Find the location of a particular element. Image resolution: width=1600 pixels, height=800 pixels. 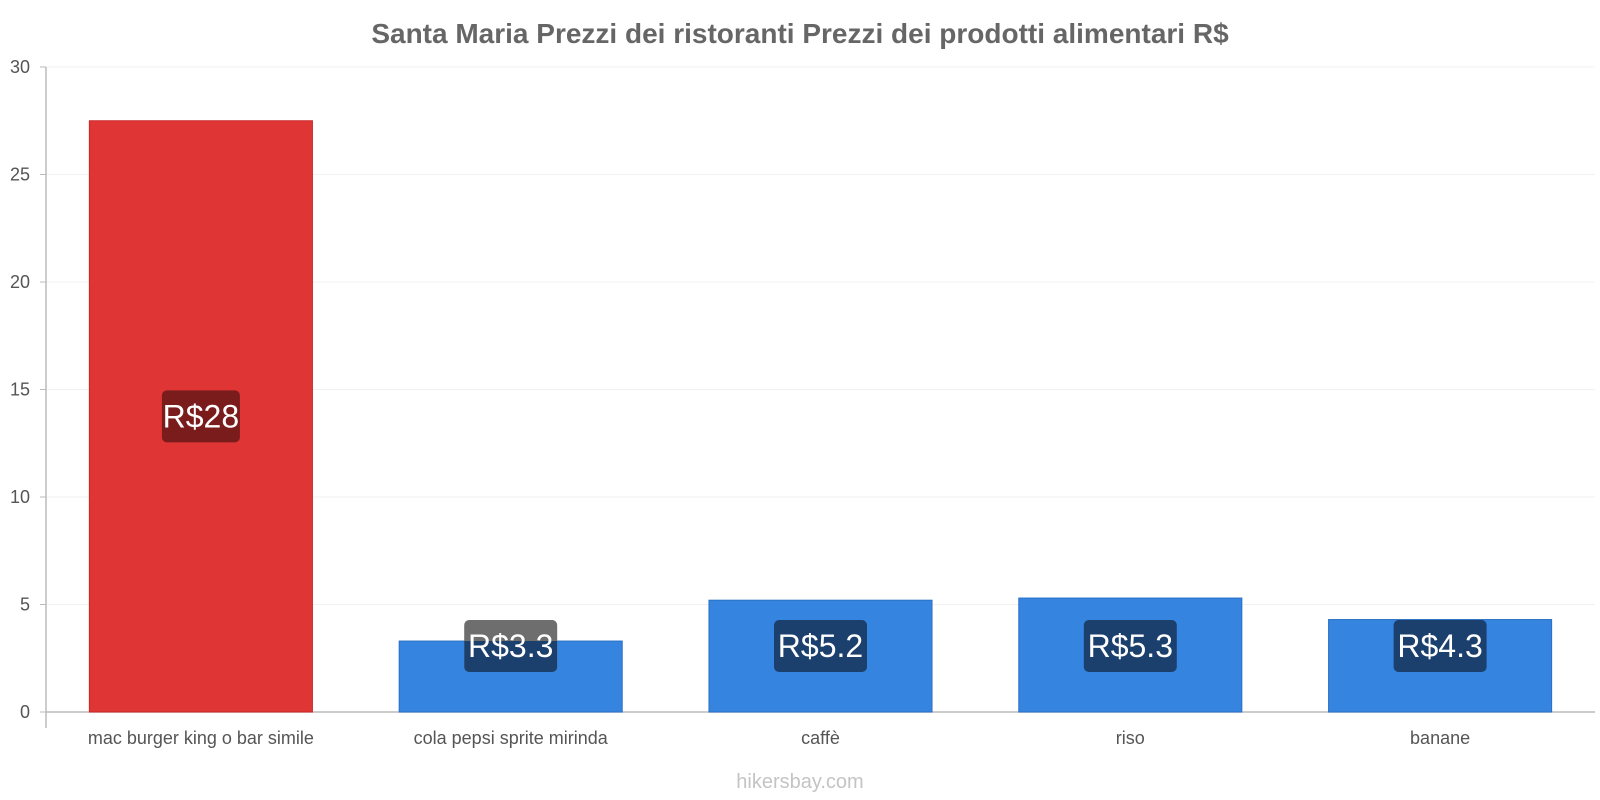

data-label: R$3.3 is located at coordinates (511, 646).